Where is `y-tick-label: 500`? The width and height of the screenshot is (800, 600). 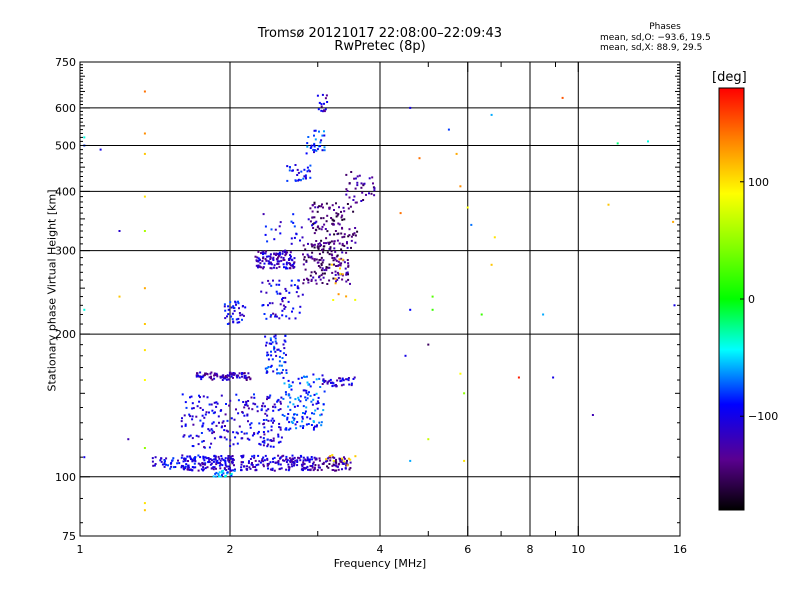 y-tick-label: 500 is located at coordinates (65, 145).